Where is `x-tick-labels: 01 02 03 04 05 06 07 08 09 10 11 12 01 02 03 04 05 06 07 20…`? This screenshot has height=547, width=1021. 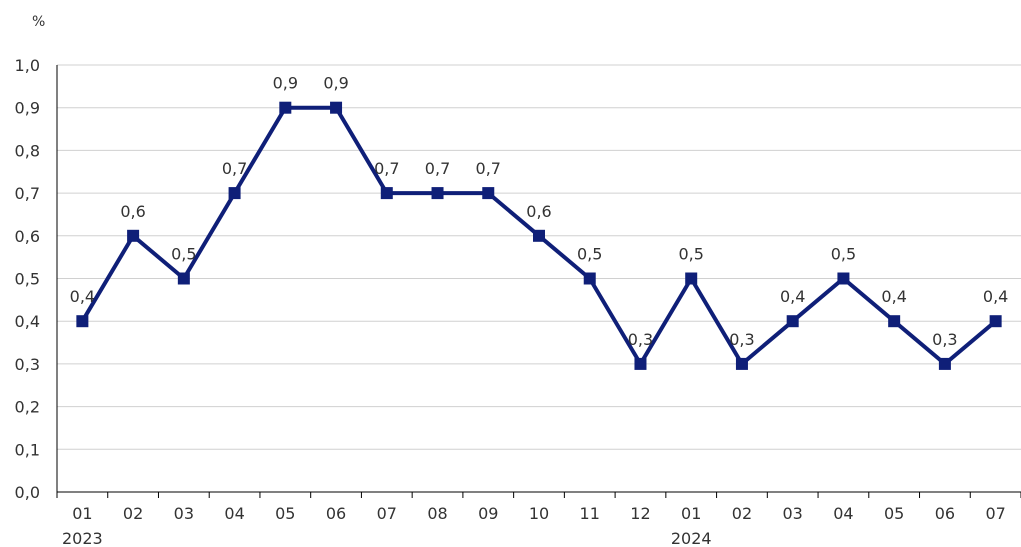 x-tick-labels: 01 02 03 04 05 06 07 08 09 10 11 12 01 02 03 04 05 06 07 20… is located at coordinates (534, 525).